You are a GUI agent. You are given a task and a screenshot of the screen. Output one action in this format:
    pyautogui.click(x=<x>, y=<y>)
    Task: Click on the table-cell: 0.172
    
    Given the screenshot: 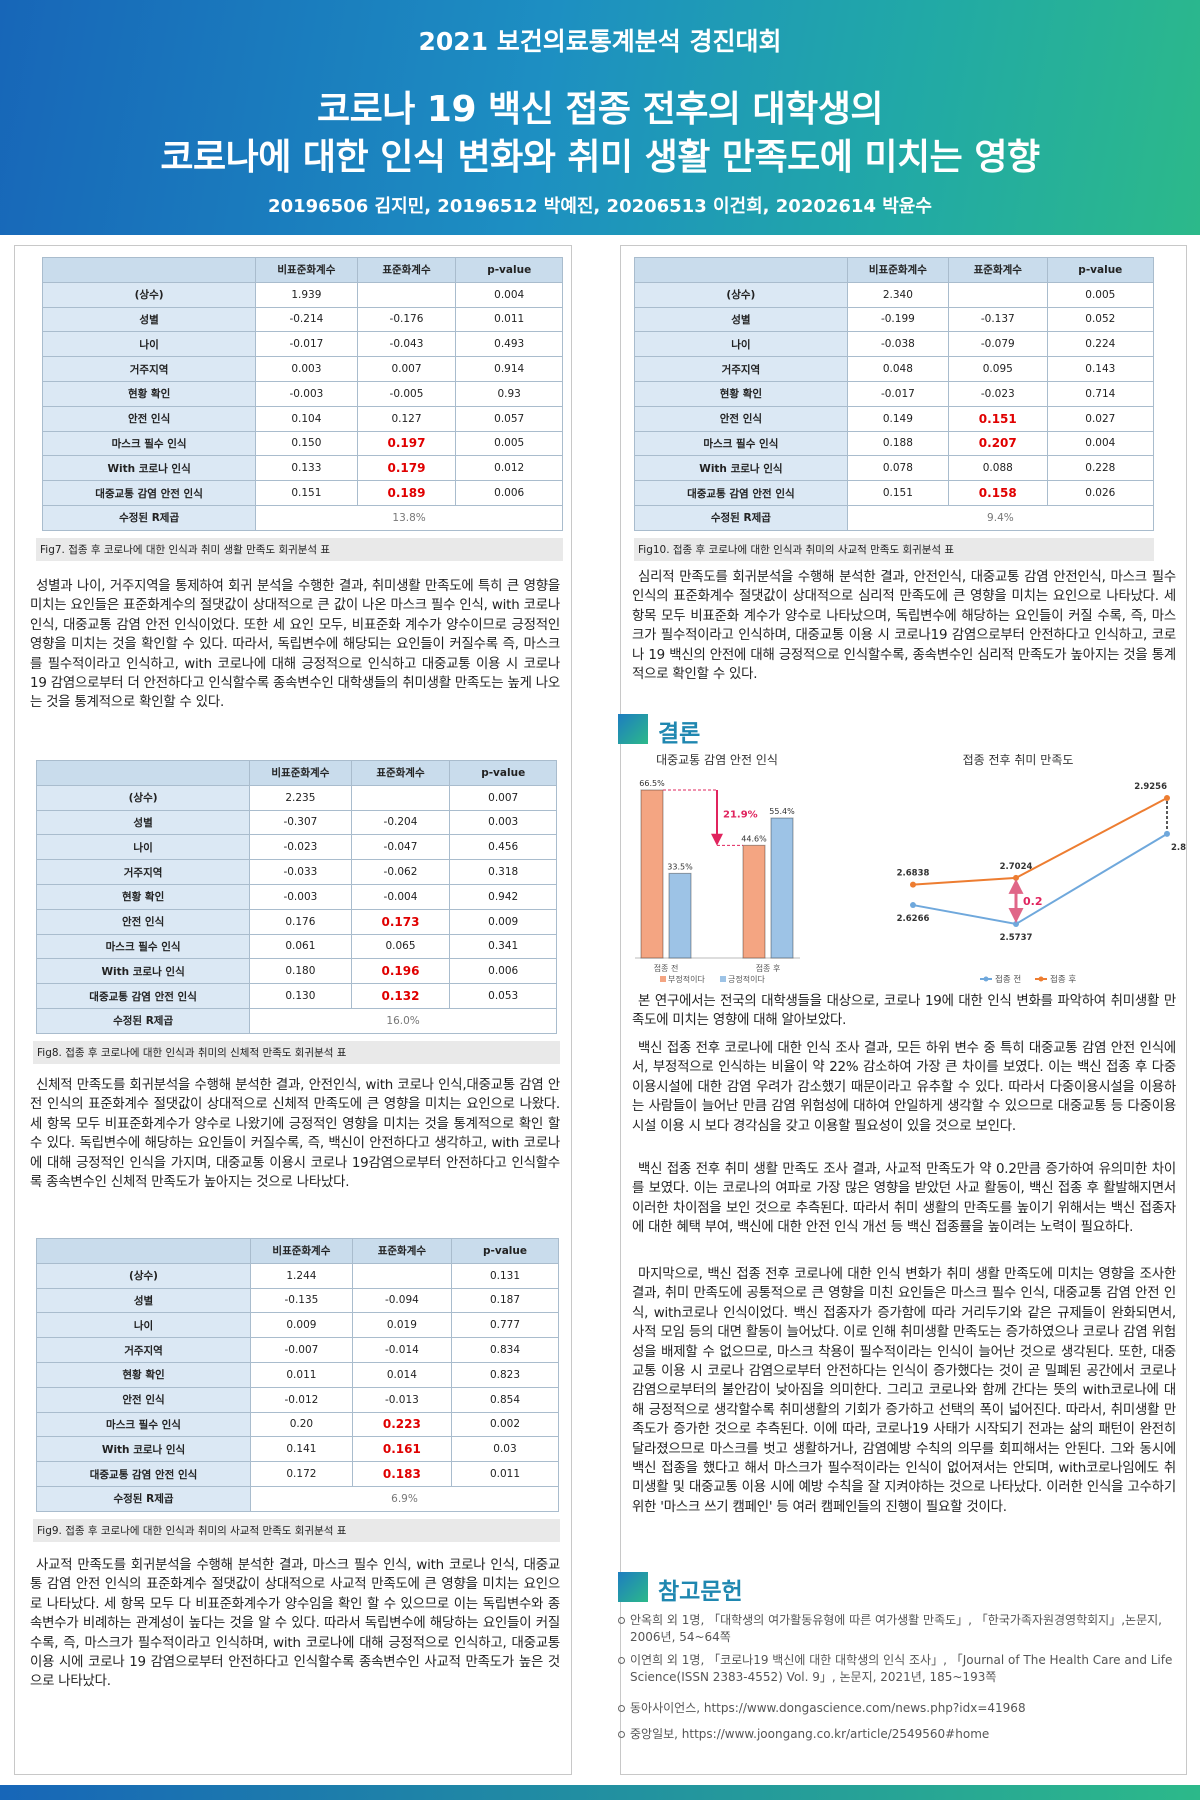 What is the action you would take?
    pyautogui.click(x=301, y=1474)
    